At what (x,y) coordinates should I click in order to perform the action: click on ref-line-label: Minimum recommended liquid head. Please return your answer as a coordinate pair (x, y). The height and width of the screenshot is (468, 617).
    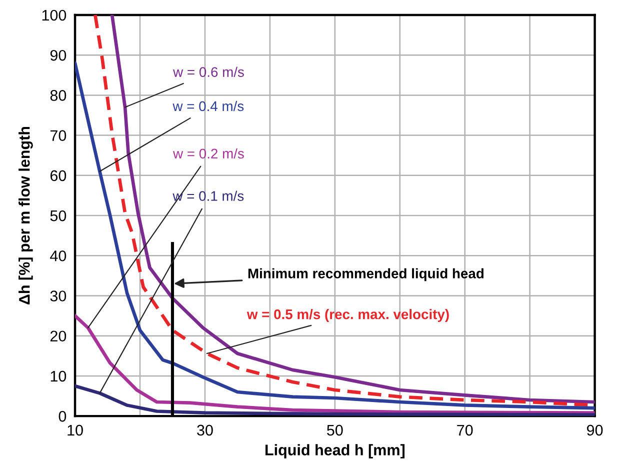
    Looking at the image, I should click on (366, 275).